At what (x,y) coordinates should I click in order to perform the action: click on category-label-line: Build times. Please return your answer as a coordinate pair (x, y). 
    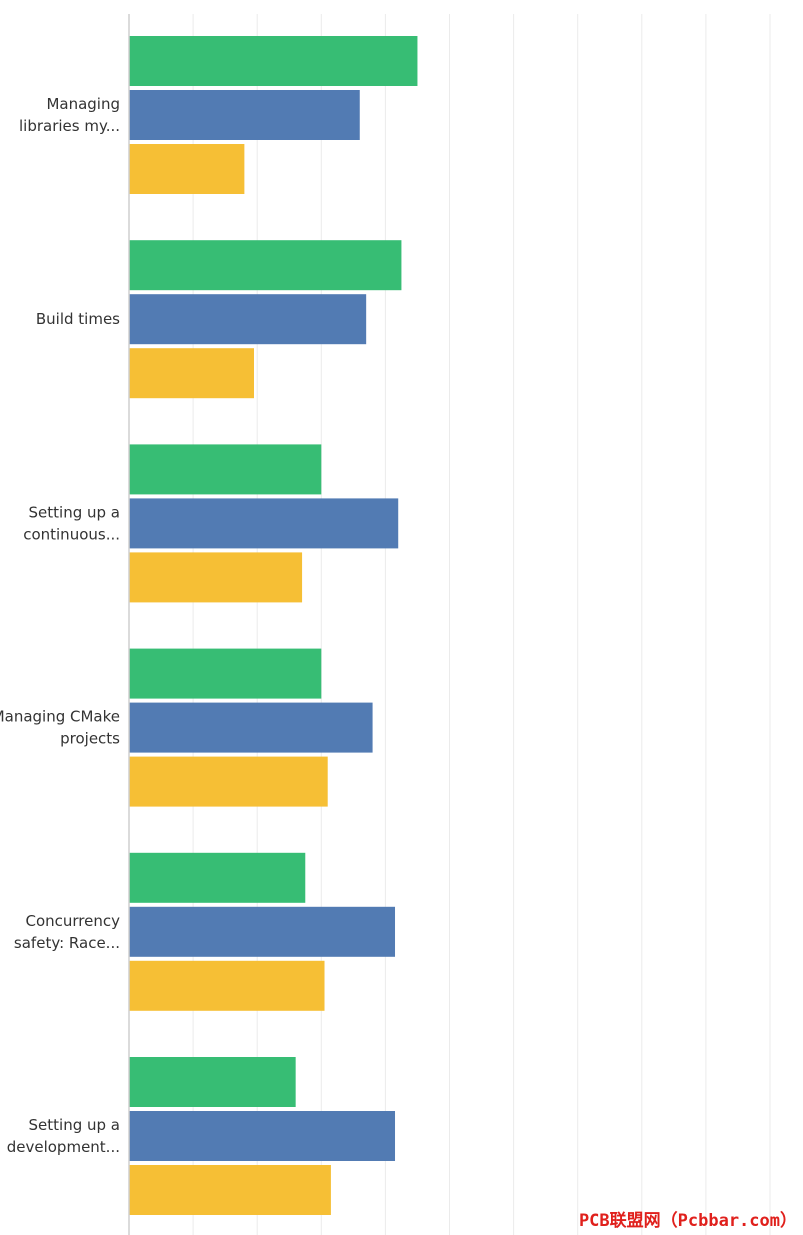
    Looking at the image, I should click on (78, 319).